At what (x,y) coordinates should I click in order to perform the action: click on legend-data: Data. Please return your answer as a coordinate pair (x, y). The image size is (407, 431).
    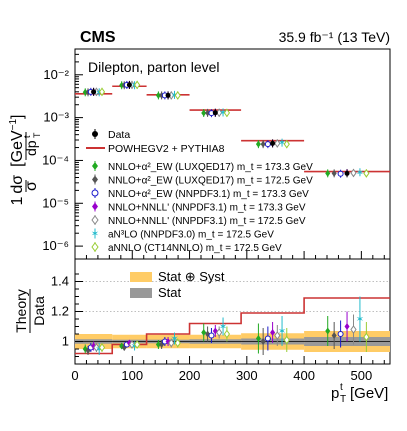
    Looking at the image, I should click on (111, 135).